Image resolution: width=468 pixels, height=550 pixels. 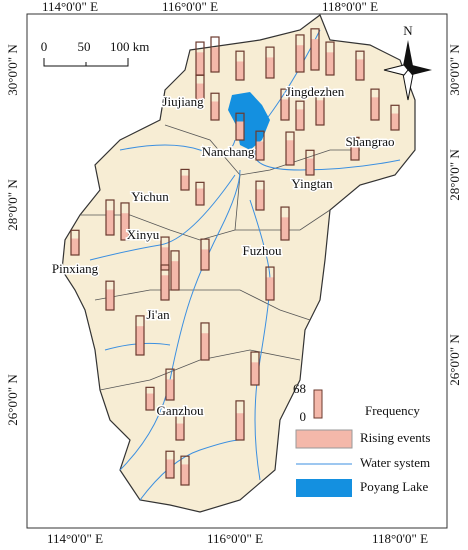 I want to click on lat-label: 26°0'0" N, so click(x=12, y=400).